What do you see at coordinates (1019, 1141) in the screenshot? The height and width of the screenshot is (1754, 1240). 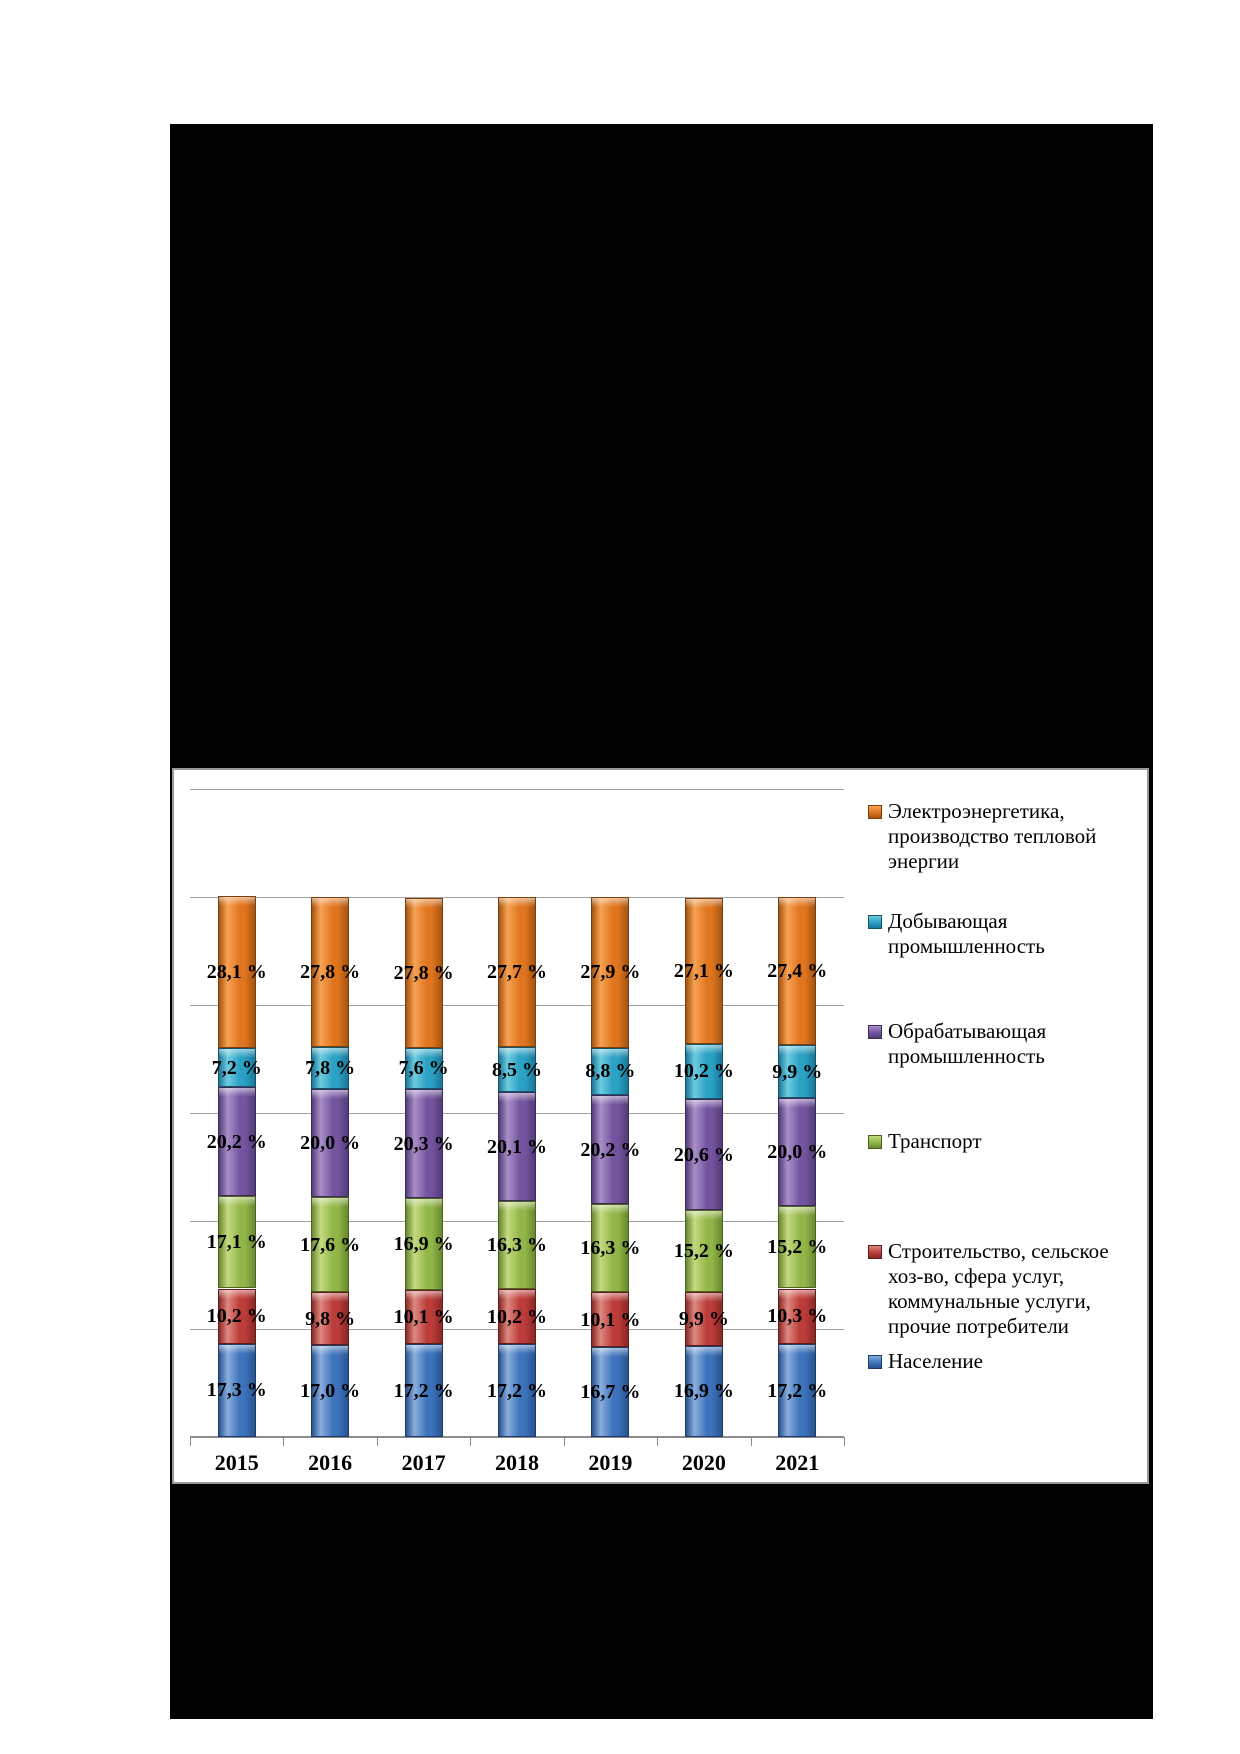 I see `legend-label: Транспорт` at bounding box center [1019, 1141].